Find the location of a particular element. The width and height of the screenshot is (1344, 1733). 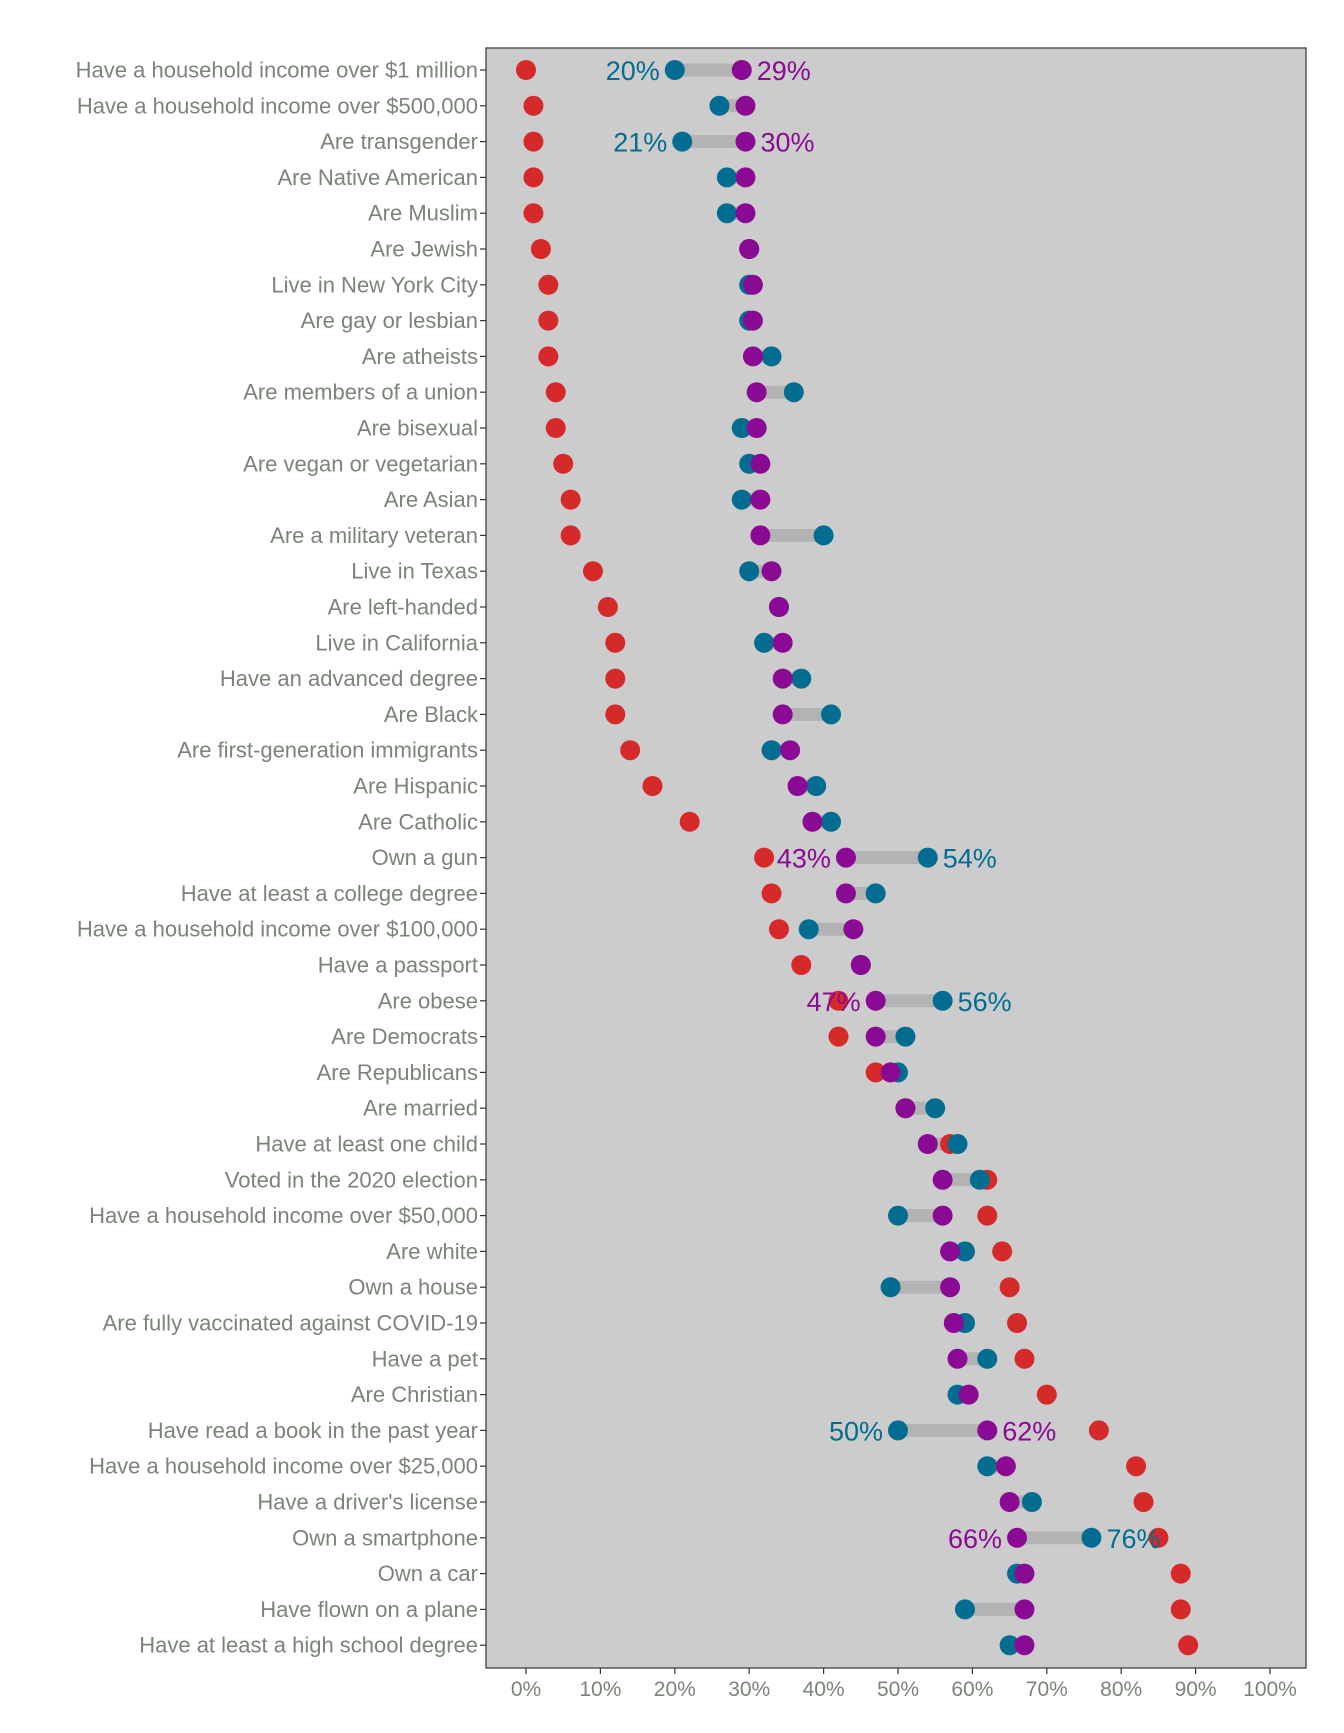

row-label: Are vegan or vegetarian is located at coordinates (360, 463).